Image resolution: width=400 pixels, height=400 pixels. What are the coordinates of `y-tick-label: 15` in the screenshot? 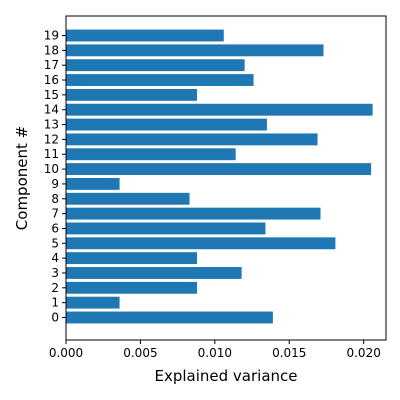 It's located at (51, 95).